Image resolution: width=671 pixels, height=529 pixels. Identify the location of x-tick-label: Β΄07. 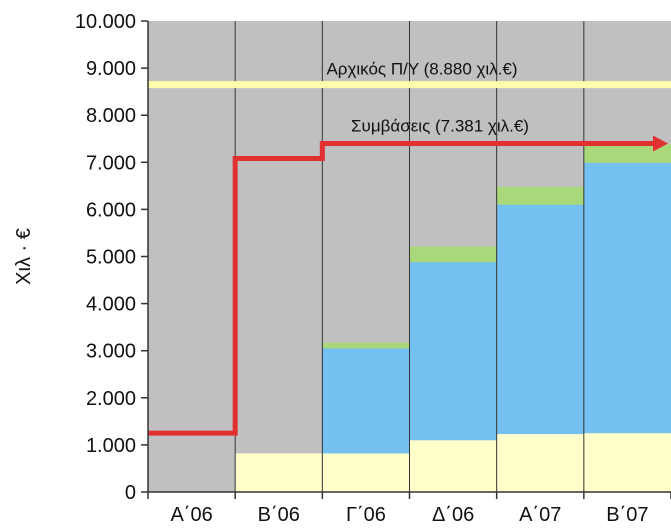
(627, 515).